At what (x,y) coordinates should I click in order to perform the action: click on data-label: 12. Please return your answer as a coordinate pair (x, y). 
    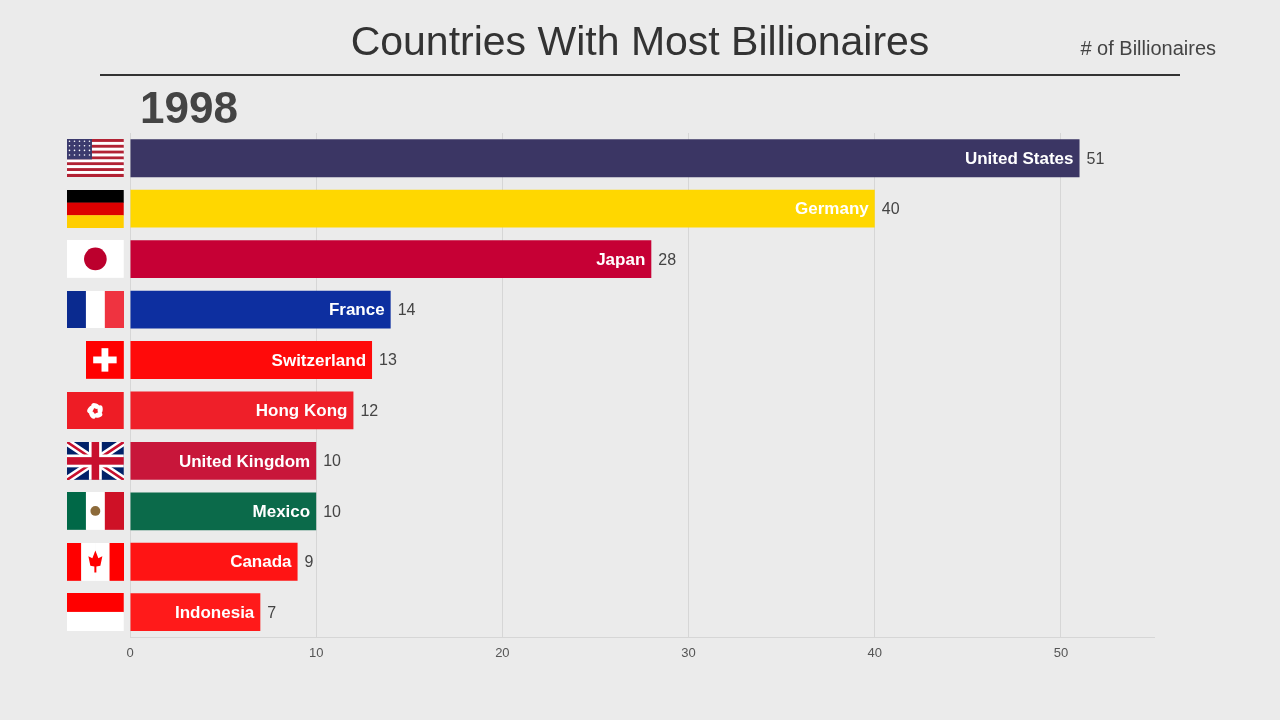
    Looking at the image, I should click on (369, 410).